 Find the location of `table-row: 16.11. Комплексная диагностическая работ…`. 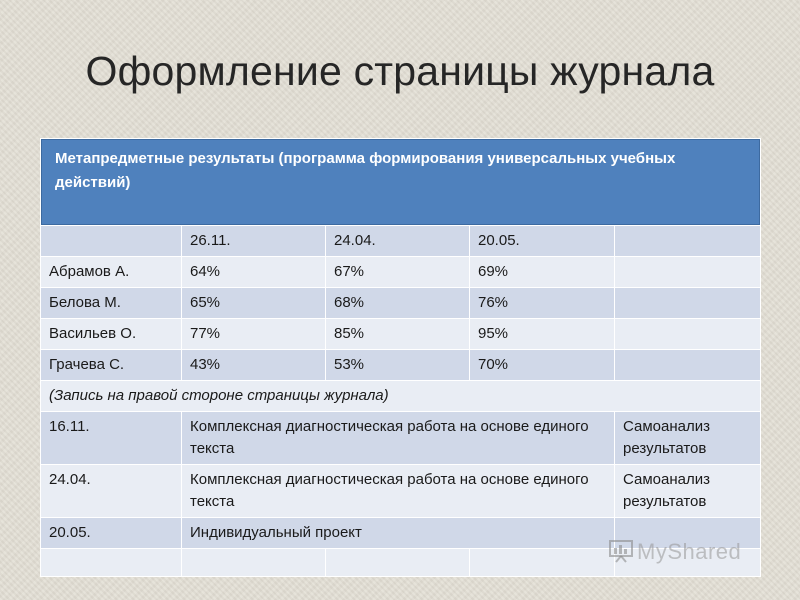

table-row: 16.11. Комплексная диагностическая работ… is located at coordinates (401, 438).